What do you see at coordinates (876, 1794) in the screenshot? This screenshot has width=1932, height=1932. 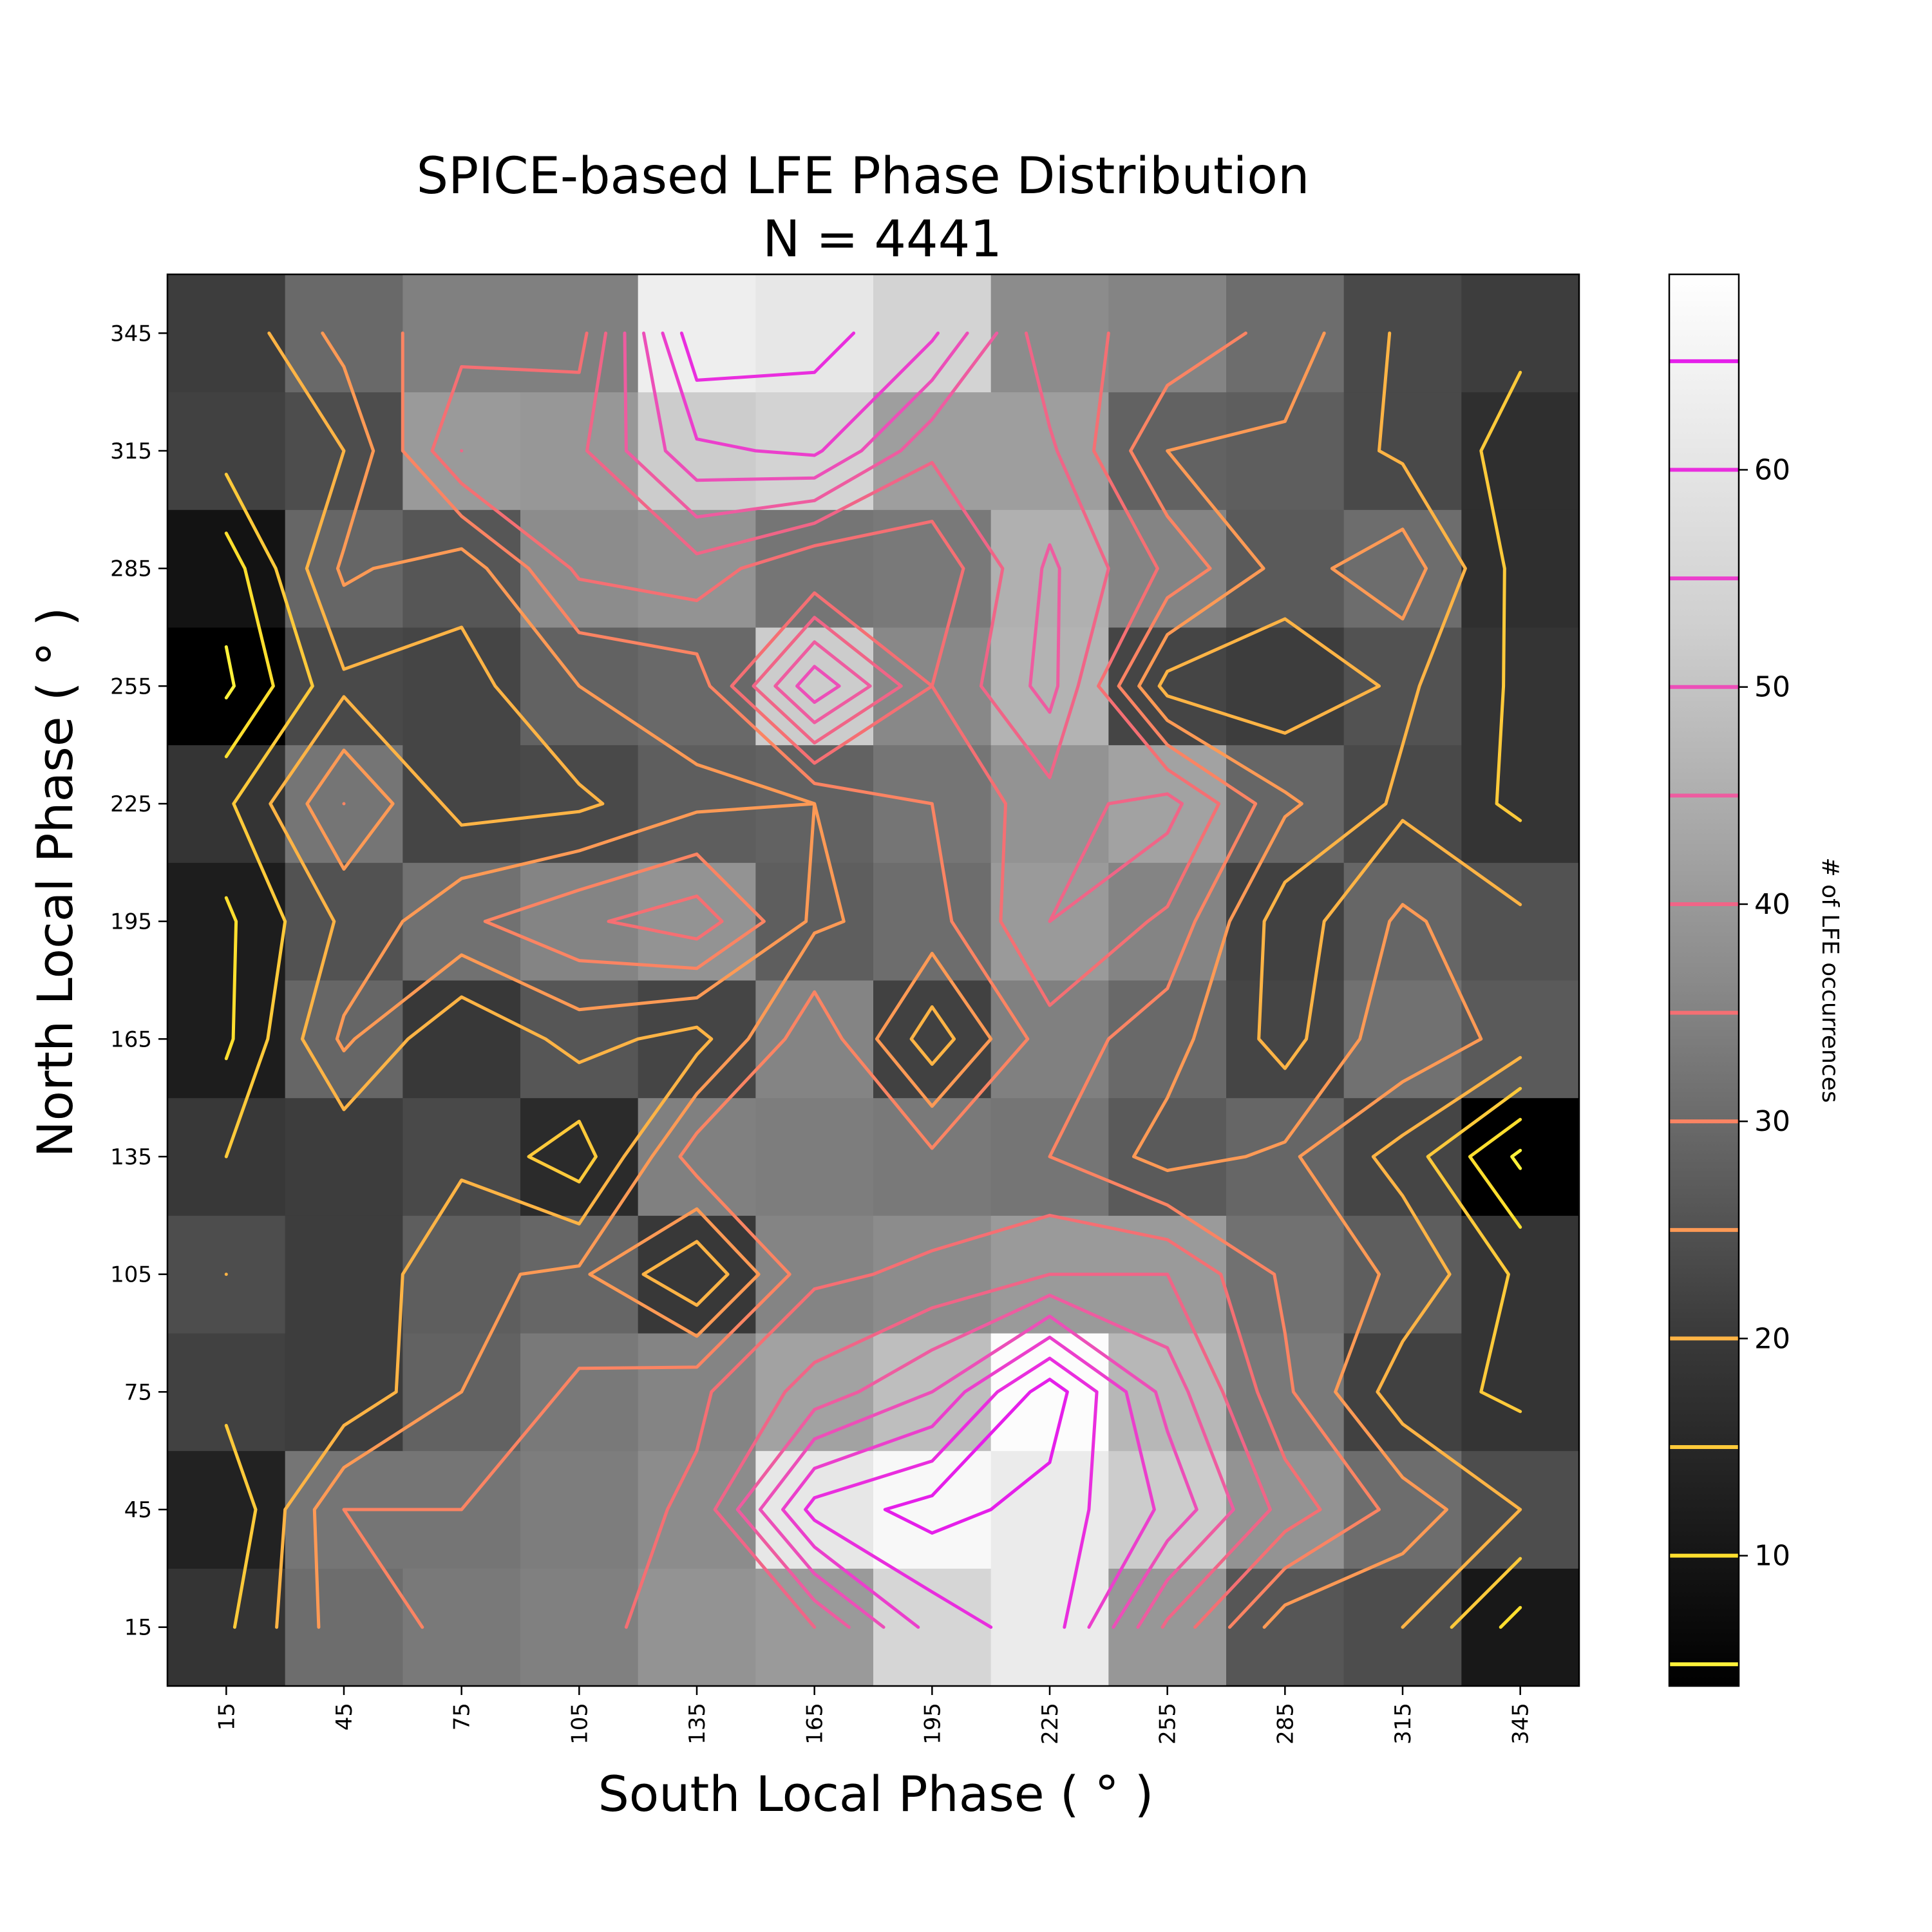 I see `x-axis-label: South Local Phase ( ° )` at bounding box center [876, 1794].